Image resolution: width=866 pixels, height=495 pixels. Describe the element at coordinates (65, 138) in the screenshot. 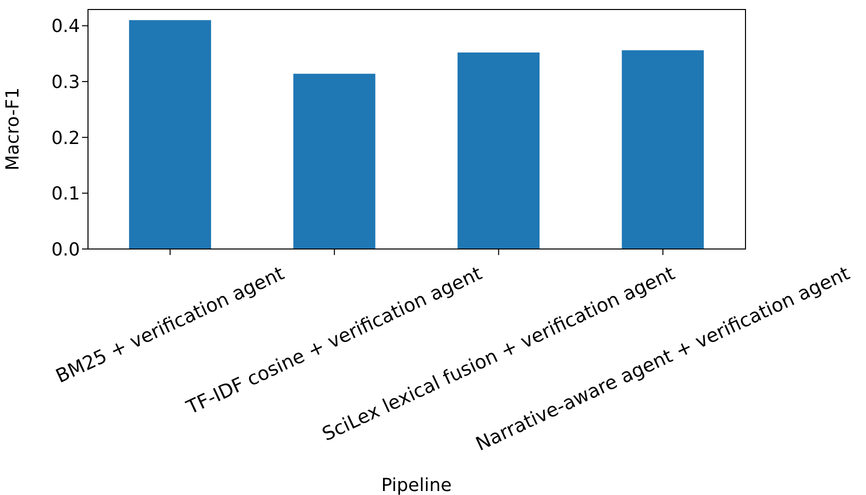

I see `y-tick-label: 0.2` at that location.